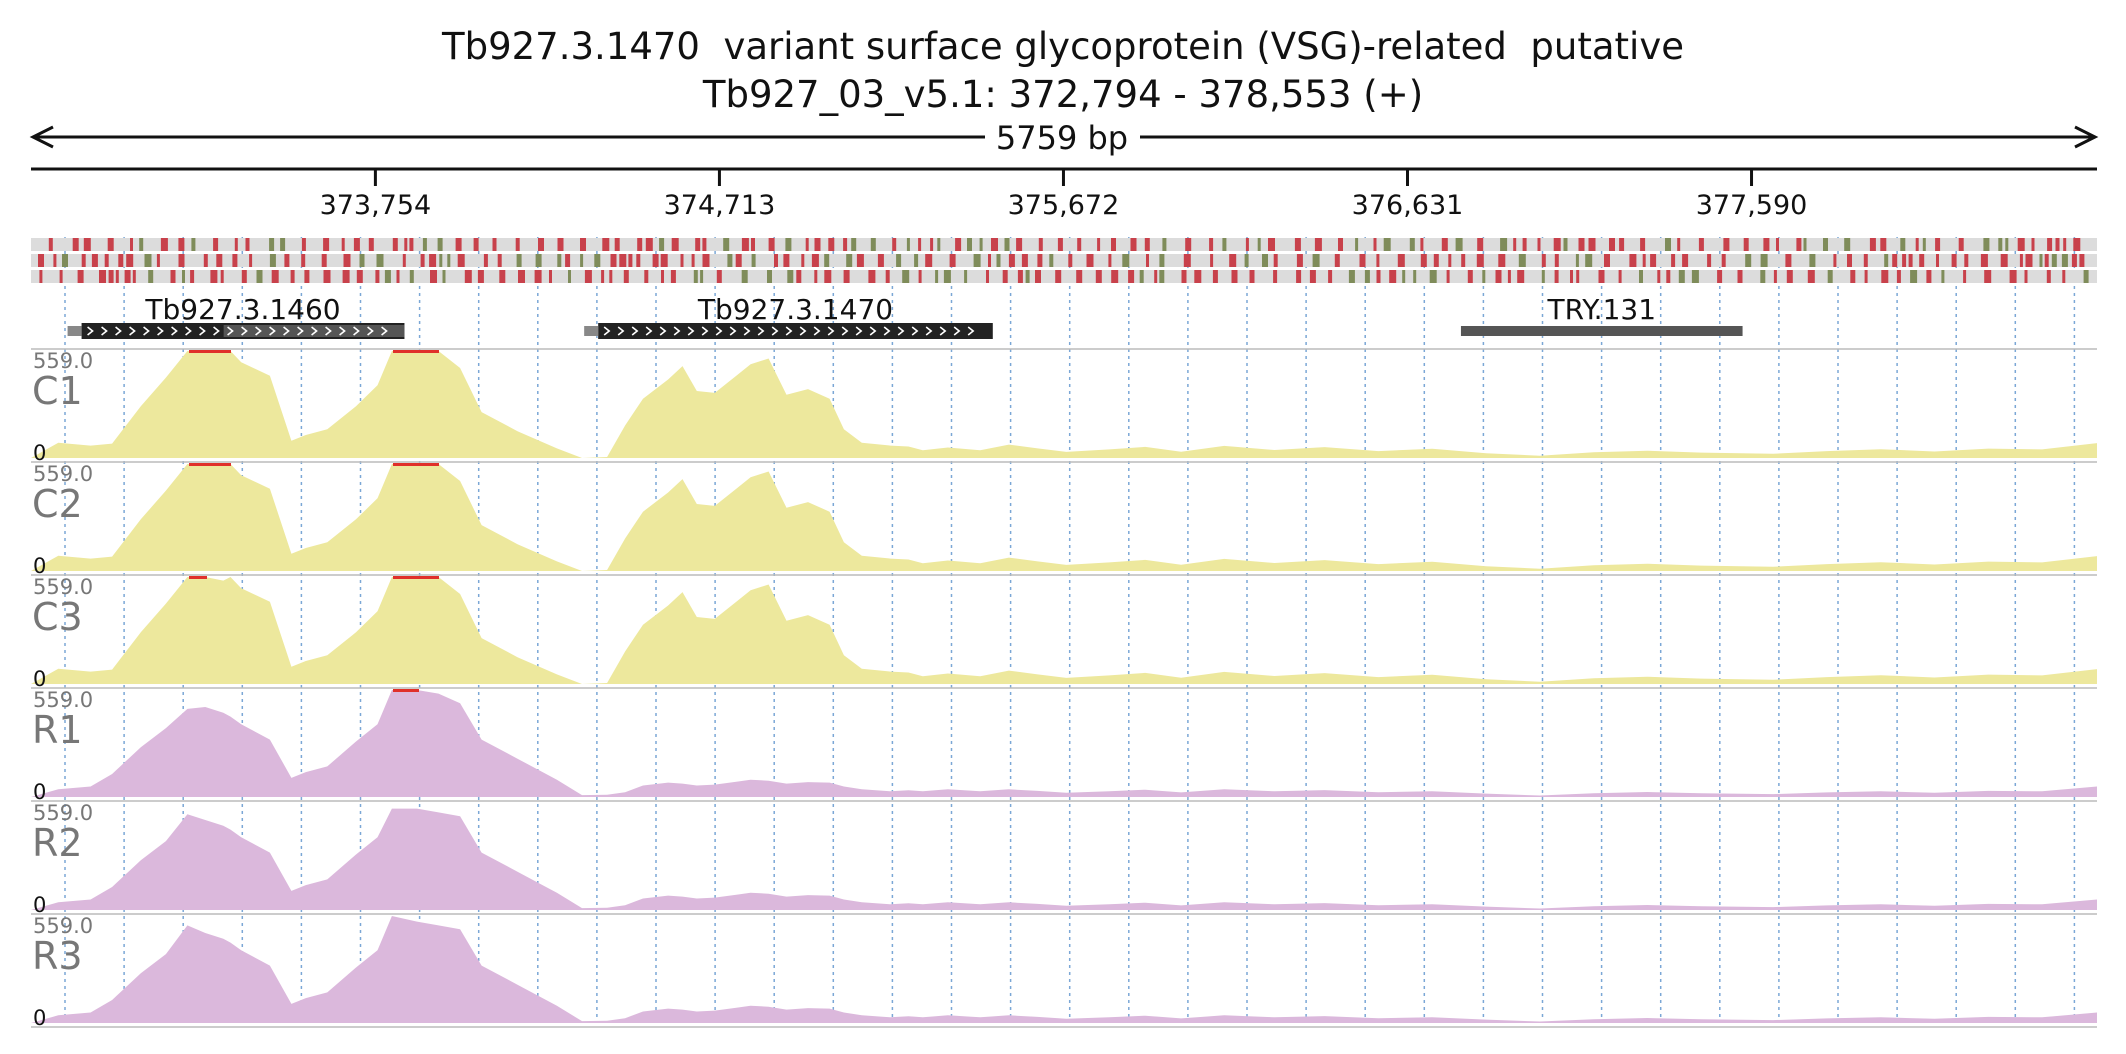  I want to click on track-label: R2, so click(57, 843).